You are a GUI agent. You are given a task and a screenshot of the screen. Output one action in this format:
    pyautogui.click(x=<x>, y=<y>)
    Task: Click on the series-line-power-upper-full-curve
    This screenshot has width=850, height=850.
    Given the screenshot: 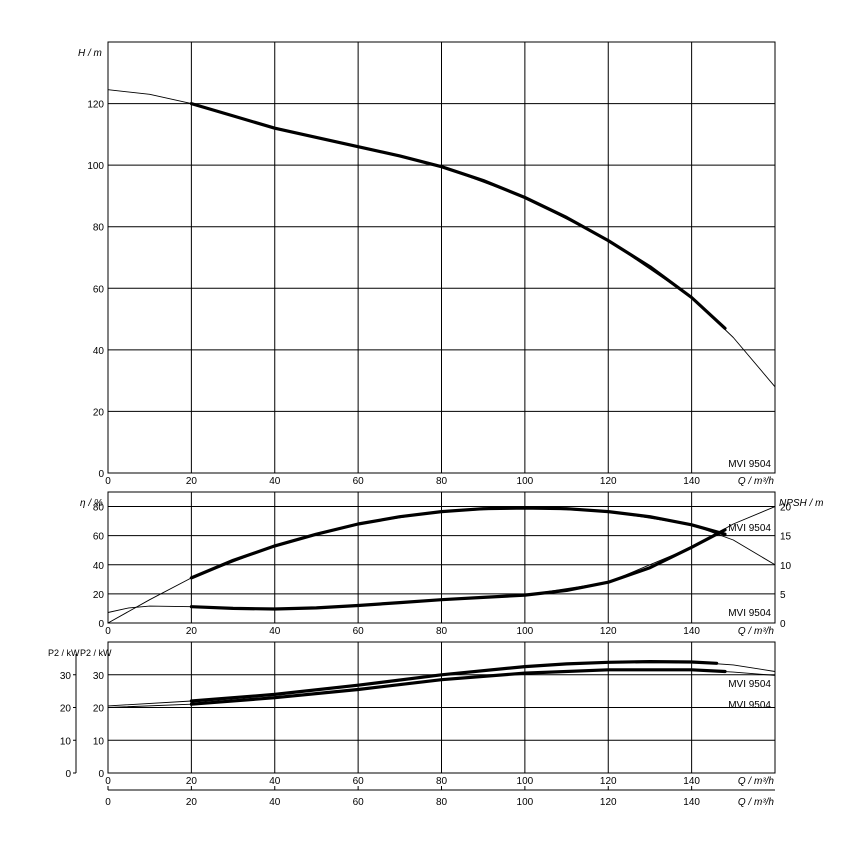 What is the action you would take?
    pyautogui.click(x=441, y=684)
    